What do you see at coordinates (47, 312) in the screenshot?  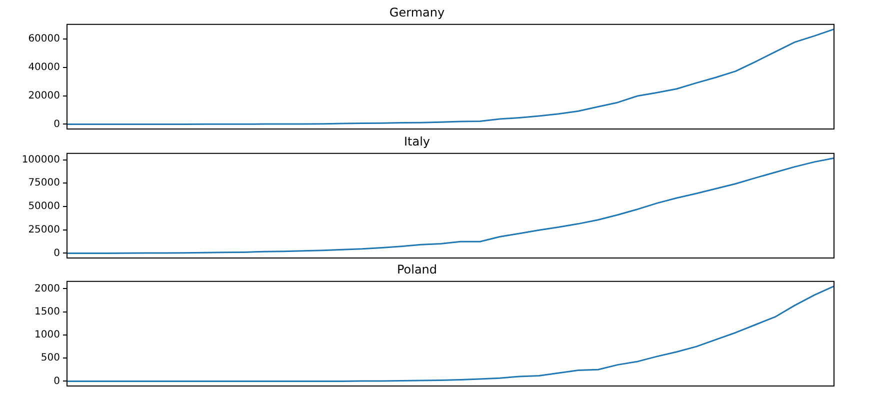 I see `y-tick-label: 1500` at bounding box center [47, 312].